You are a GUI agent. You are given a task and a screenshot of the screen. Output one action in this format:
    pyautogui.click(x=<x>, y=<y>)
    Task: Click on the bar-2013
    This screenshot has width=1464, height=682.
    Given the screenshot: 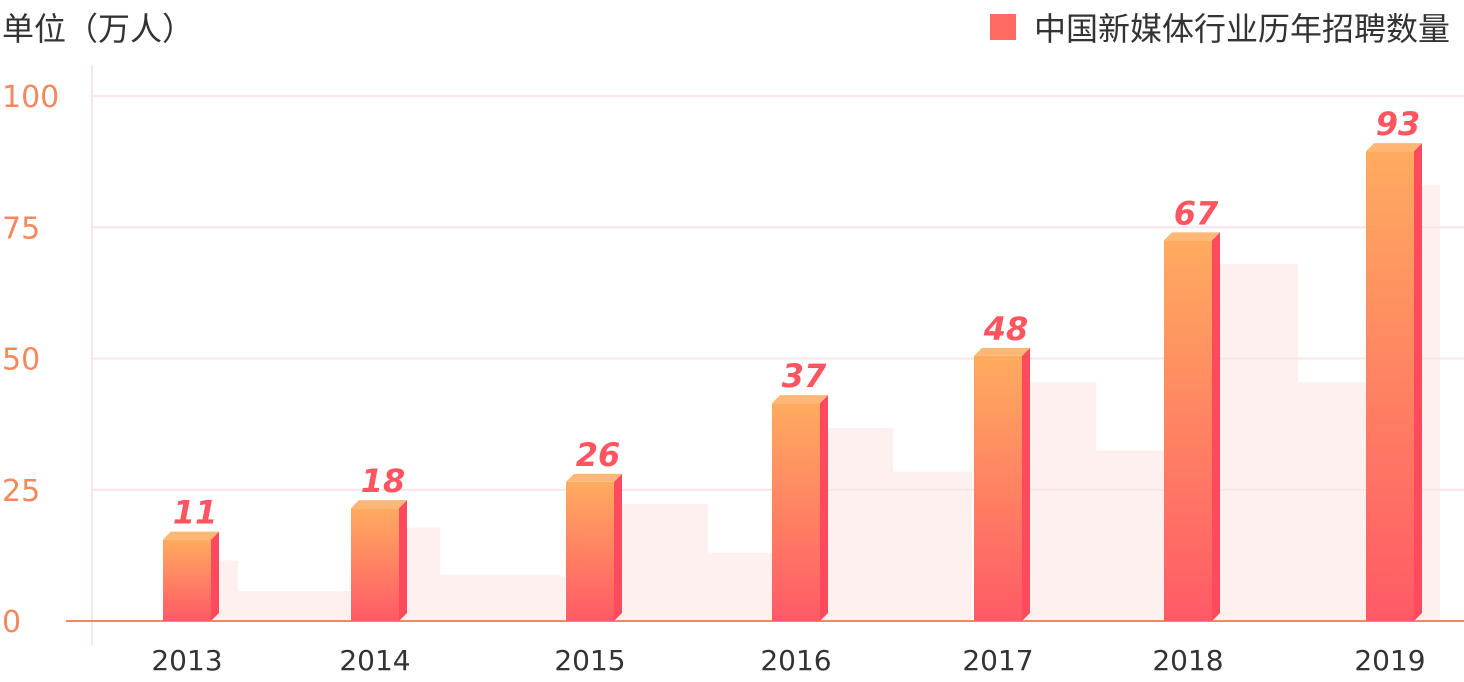 What is the action you would take?
    pyautogui.click(x=191, y=576)
    